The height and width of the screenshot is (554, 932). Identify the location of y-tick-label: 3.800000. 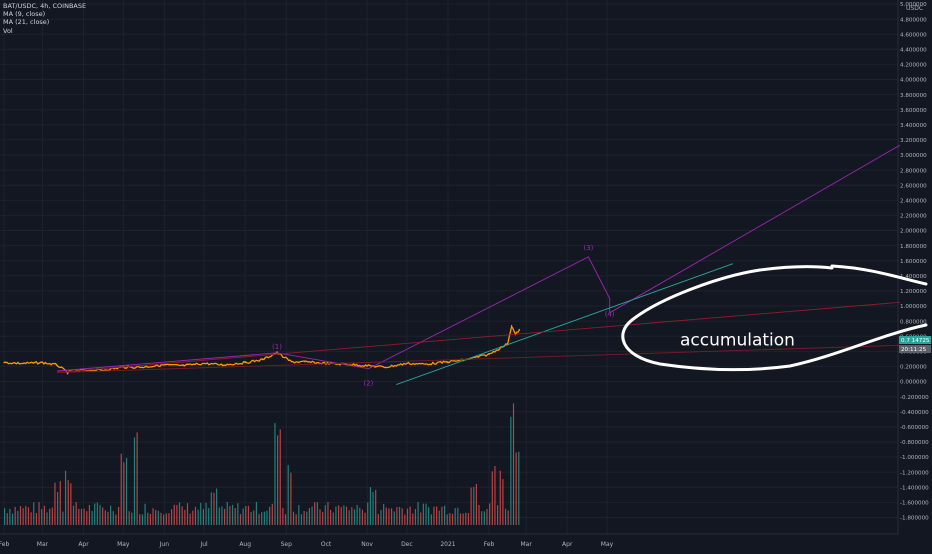
(913, 96).